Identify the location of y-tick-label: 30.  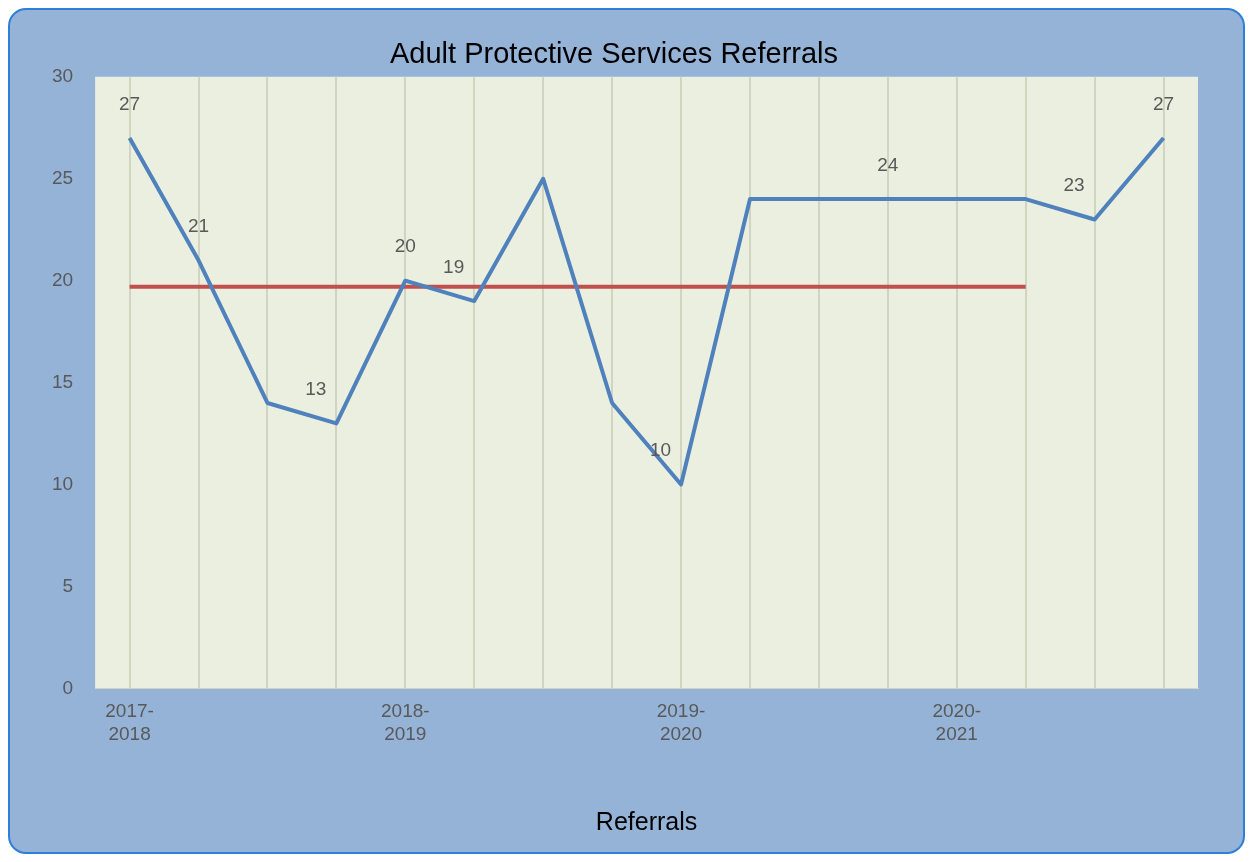
(62, 76).